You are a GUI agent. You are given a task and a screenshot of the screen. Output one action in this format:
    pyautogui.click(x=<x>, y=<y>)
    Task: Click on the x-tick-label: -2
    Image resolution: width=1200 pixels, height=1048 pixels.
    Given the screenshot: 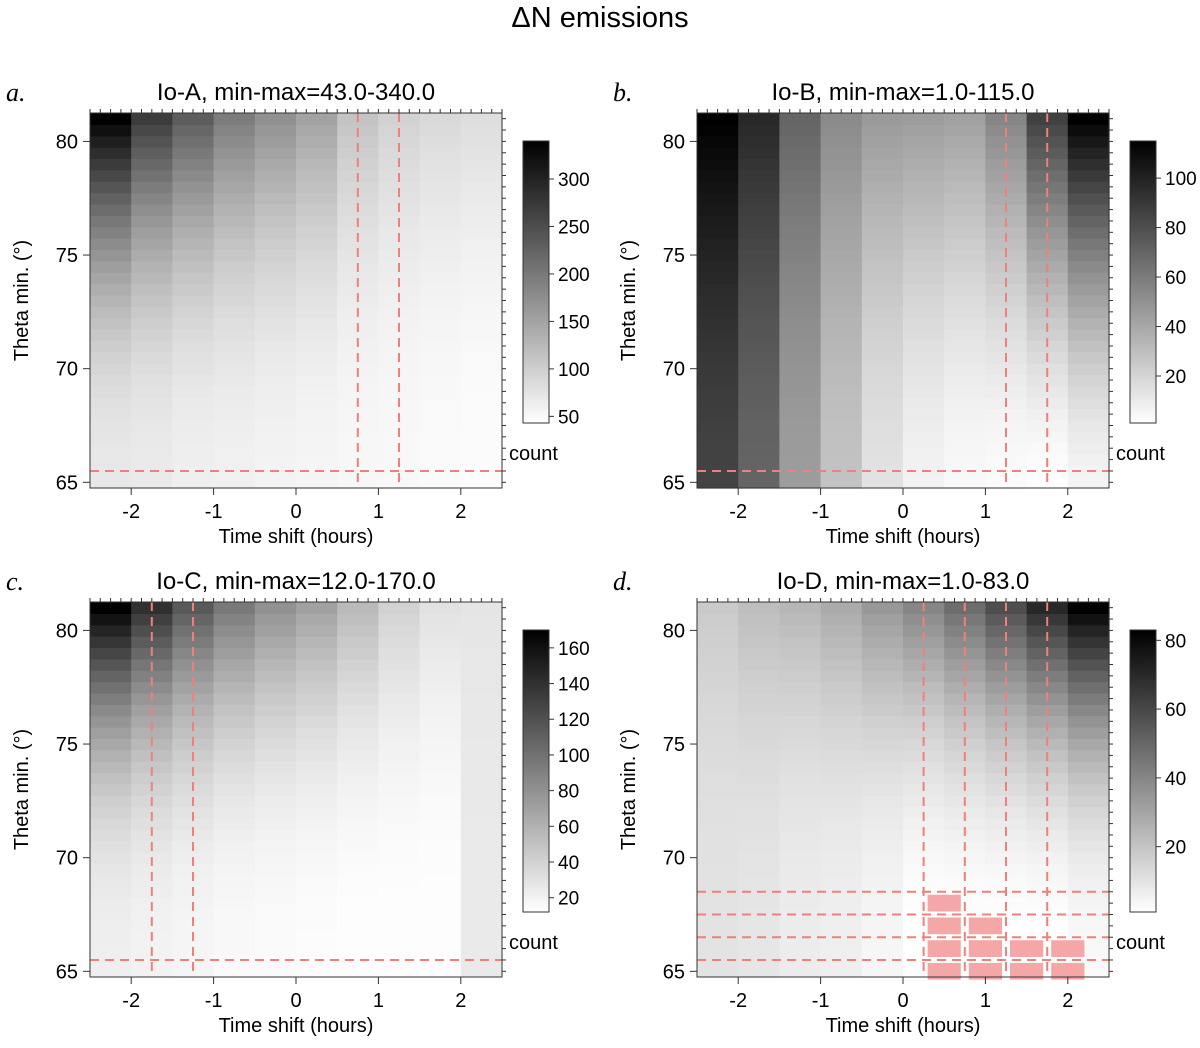 What is the action you would take?
    pyautogui.click(x=131, y=512)
    